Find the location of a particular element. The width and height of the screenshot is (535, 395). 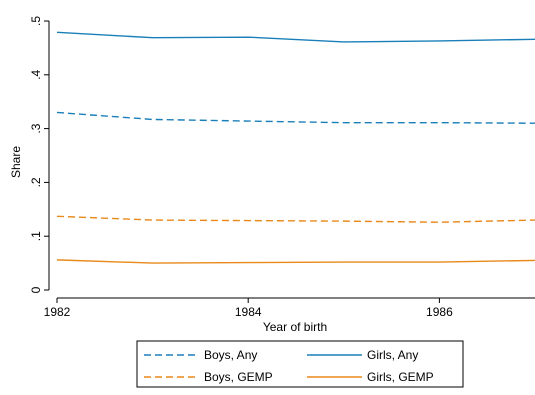

legend: Boys, Any Girls, Any Boys, GEMP Girls, GEMP is located at coordinates (300, 364).